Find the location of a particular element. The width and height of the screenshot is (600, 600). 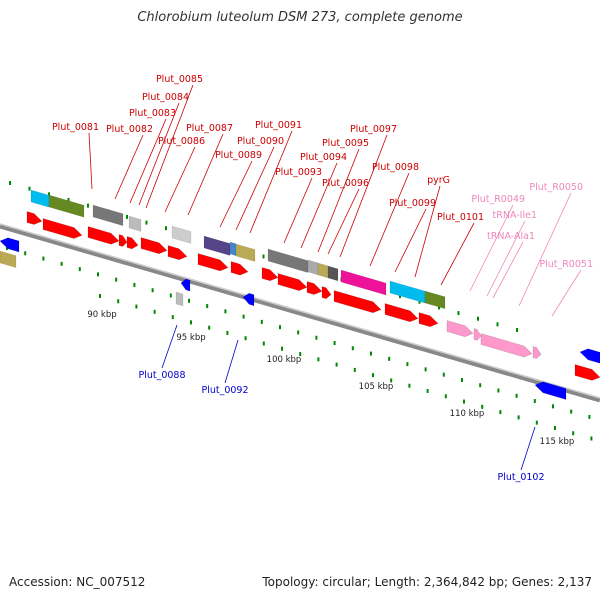

gene-label: Plut_0095 is located at coordinates (345, 143).